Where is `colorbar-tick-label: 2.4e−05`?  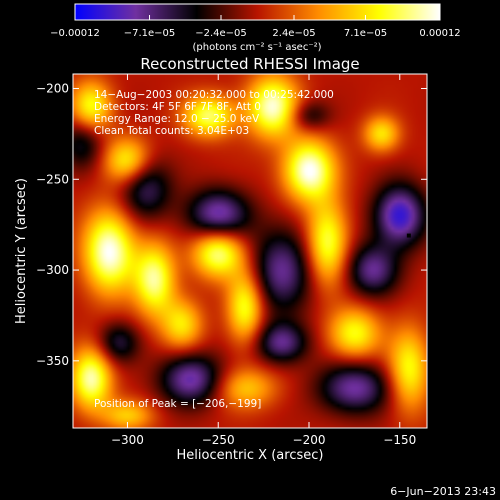 colorbar-tick-label: 2.4e−05 is located at coordinates (293, 33).